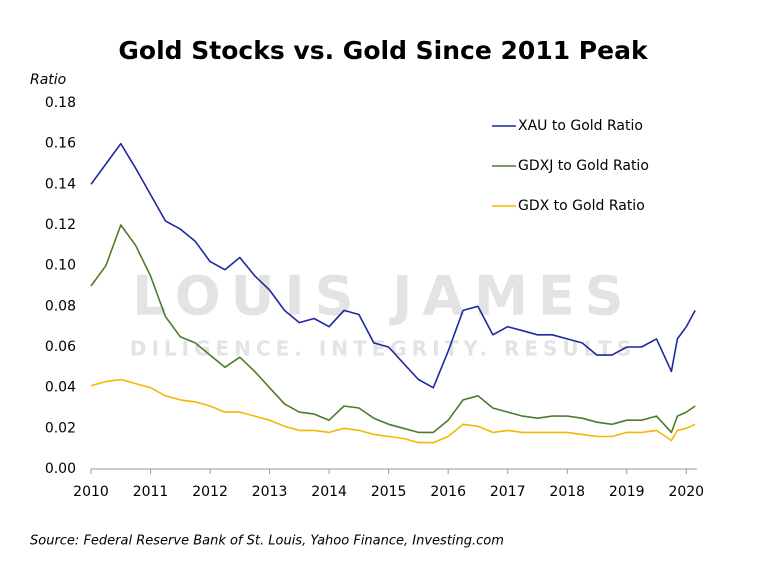 The image size is (766, 576). I want to click on y-tick-label: 0.10, so click(60, 266).